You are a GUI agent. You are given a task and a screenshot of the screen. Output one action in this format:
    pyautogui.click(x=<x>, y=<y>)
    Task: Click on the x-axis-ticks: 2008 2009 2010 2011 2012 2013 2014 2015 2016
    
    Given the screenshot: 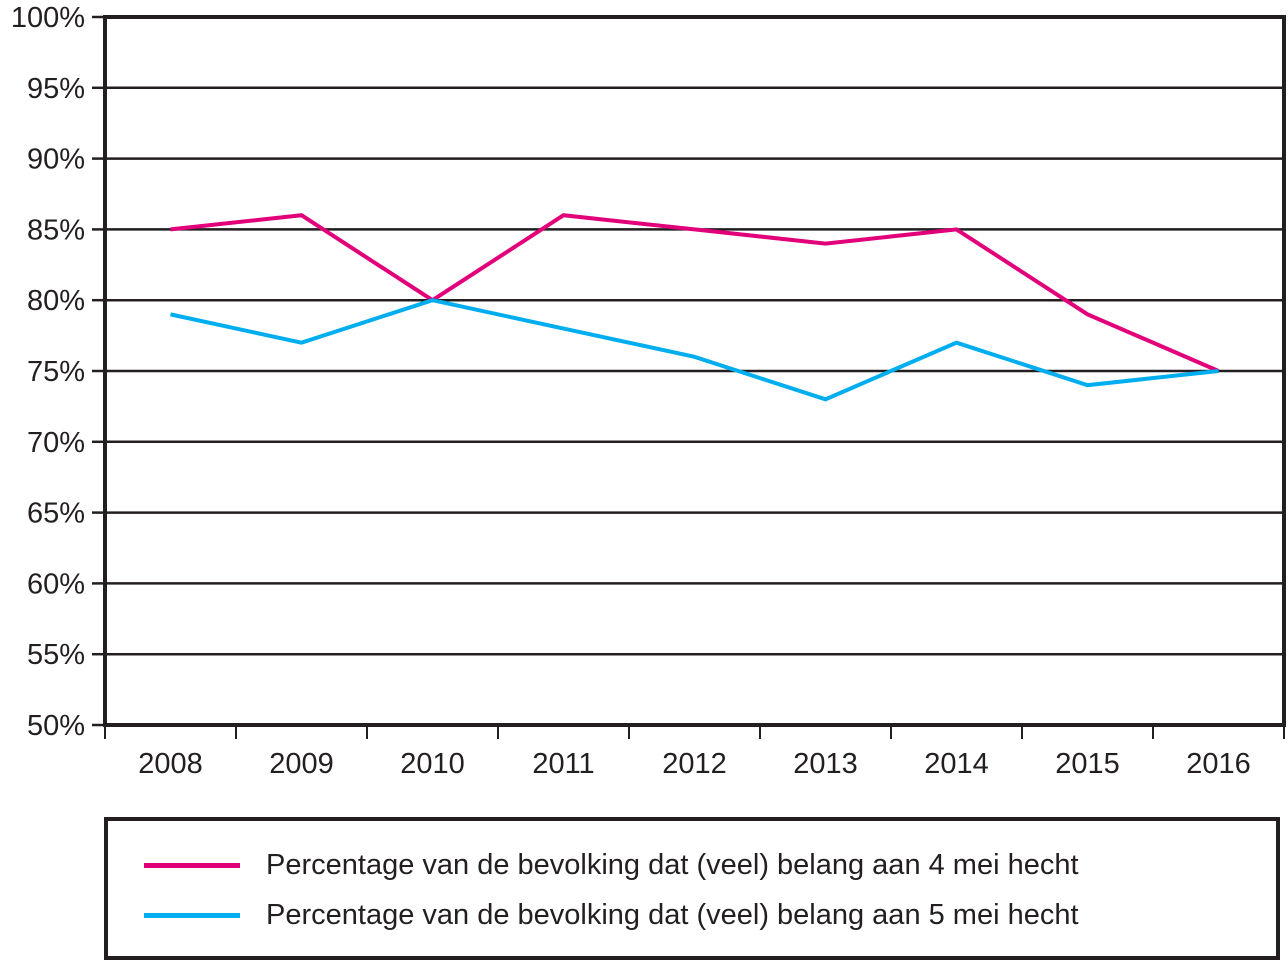 What is the action you would take?
    pyautogui.click(x=694, y=752)
    